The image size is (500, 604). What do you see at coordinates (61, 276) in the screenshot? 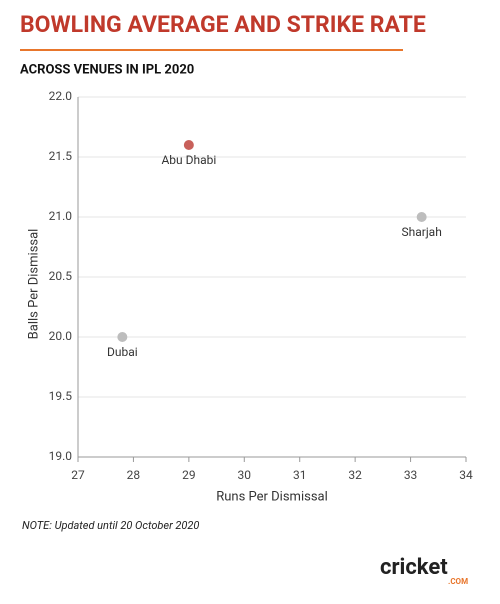
I see `y-tick-label: 20.5` at bounding box center [61, 276].